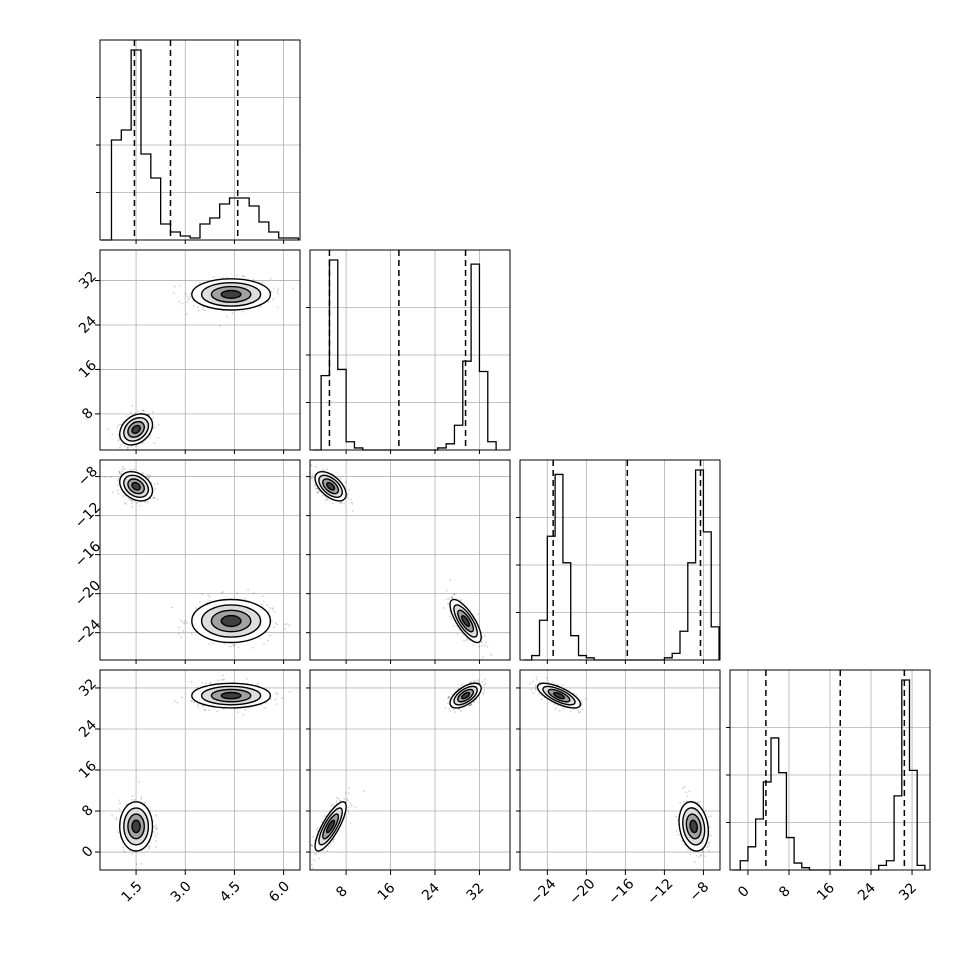 This screenshot has width=970, height=970. What do you see at coordinates (88, 729) in the screenshot?
I see `y-tick-label: 24` at bounding box center [88, 729].